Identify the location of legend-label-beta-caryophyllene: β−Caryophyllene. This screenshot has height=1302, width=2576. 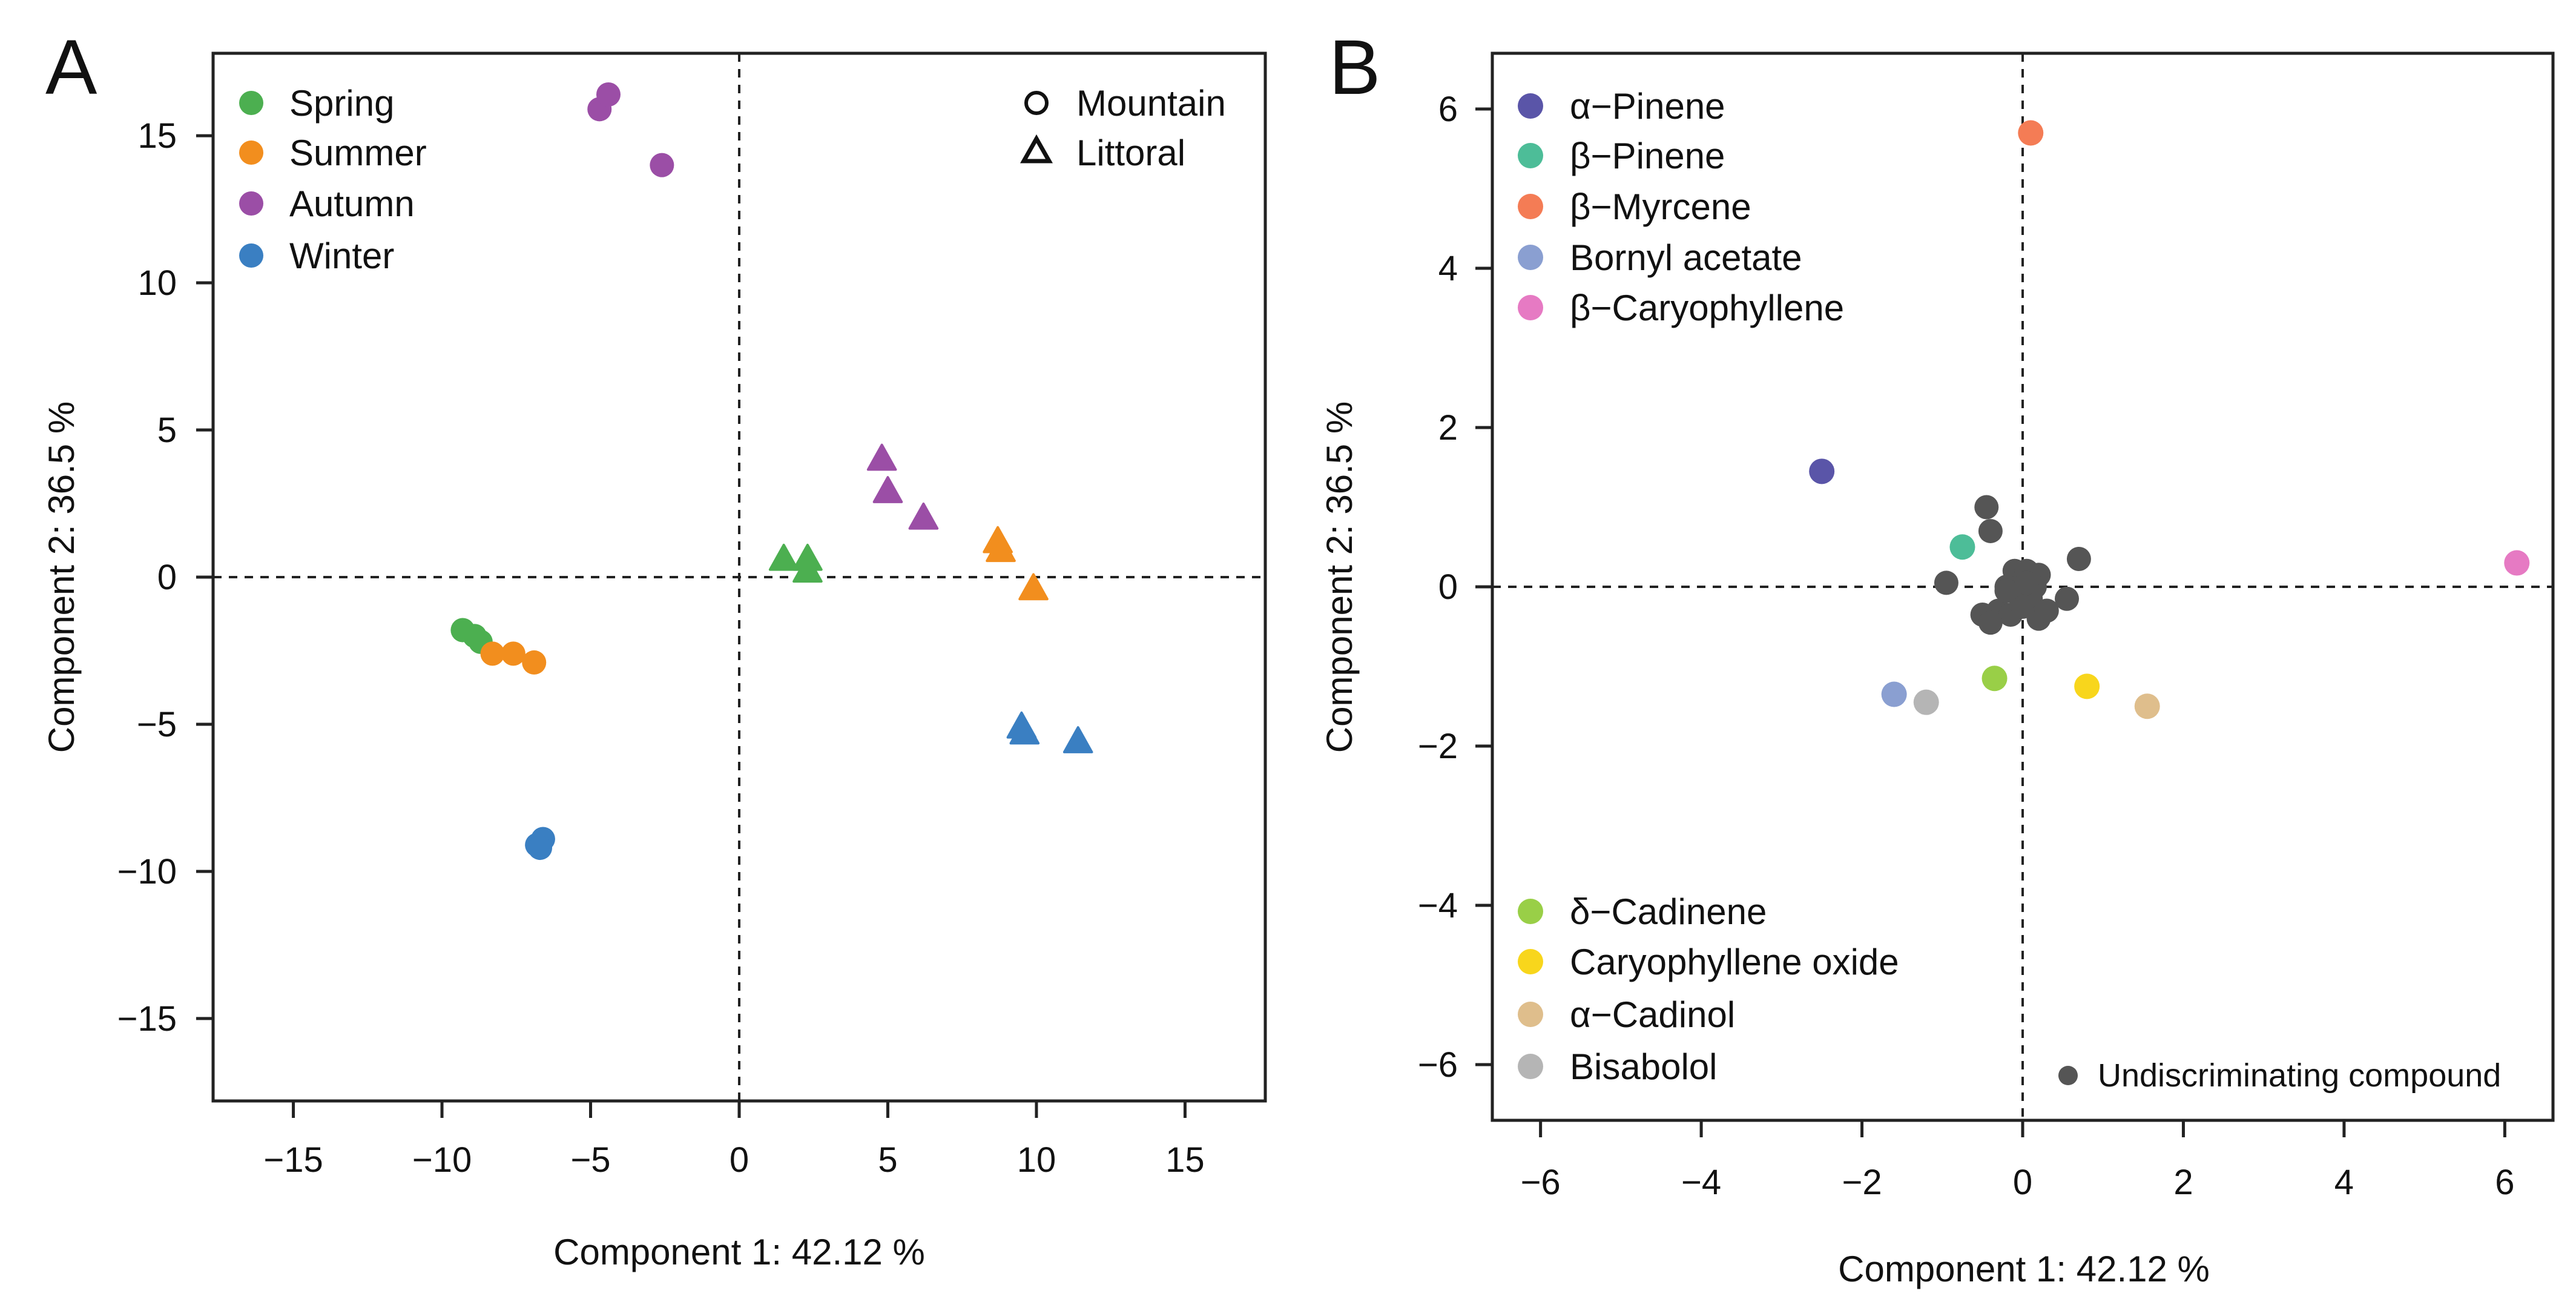
(1707, 308).